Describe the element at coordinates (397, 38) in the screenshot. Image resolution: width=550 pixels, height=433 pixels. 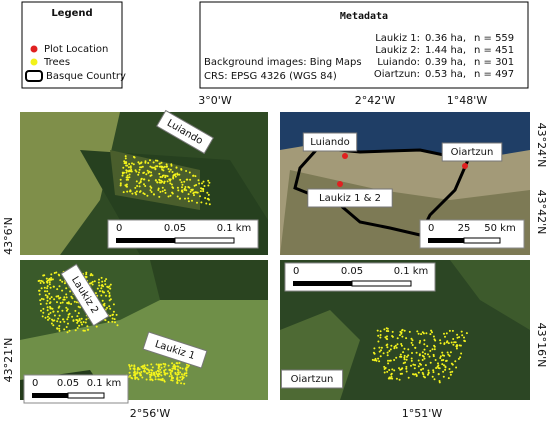
I see `site-name: Laukiz 1:` at that location.